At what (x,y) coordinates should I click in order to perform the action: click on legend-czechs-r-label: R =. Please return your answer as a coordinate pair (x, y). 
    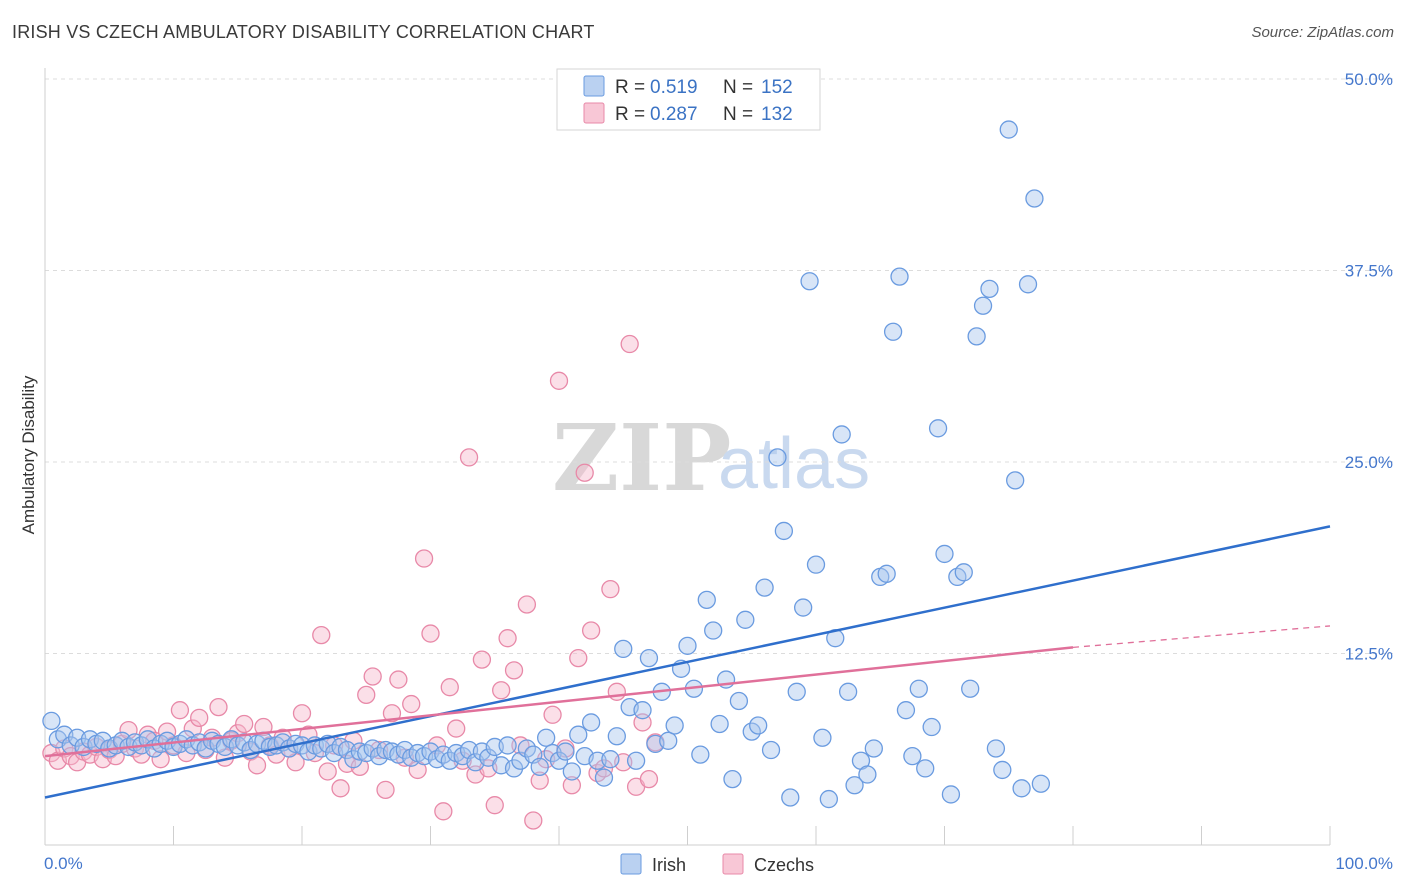
    Looking at the image, I should click on (630, 114).